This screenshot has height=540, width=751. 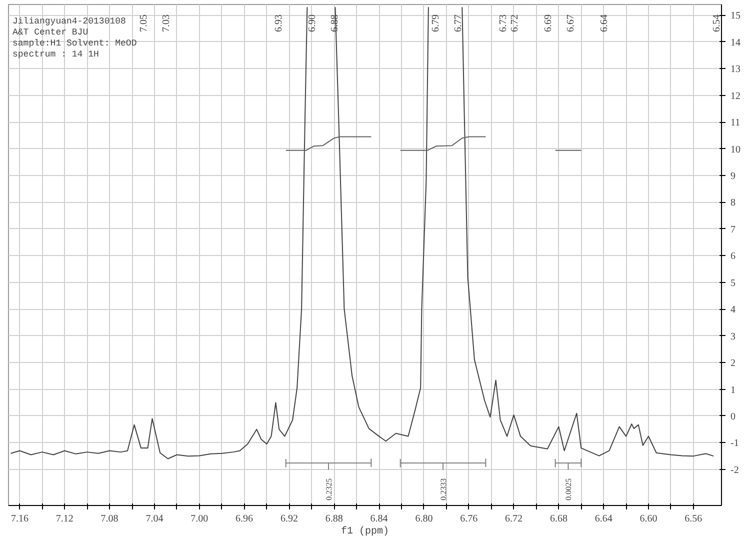 What do you see at coordinates (569, 489) in the screenshot?
I see `annotation: 0.0025` at bounding box center [569, 489].